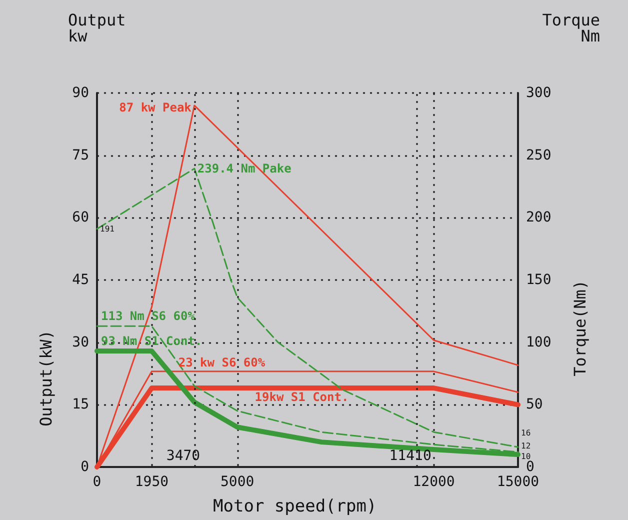 This screenshot has height=520, width=628. I want to click on data-label: 16, so click(526, 433).